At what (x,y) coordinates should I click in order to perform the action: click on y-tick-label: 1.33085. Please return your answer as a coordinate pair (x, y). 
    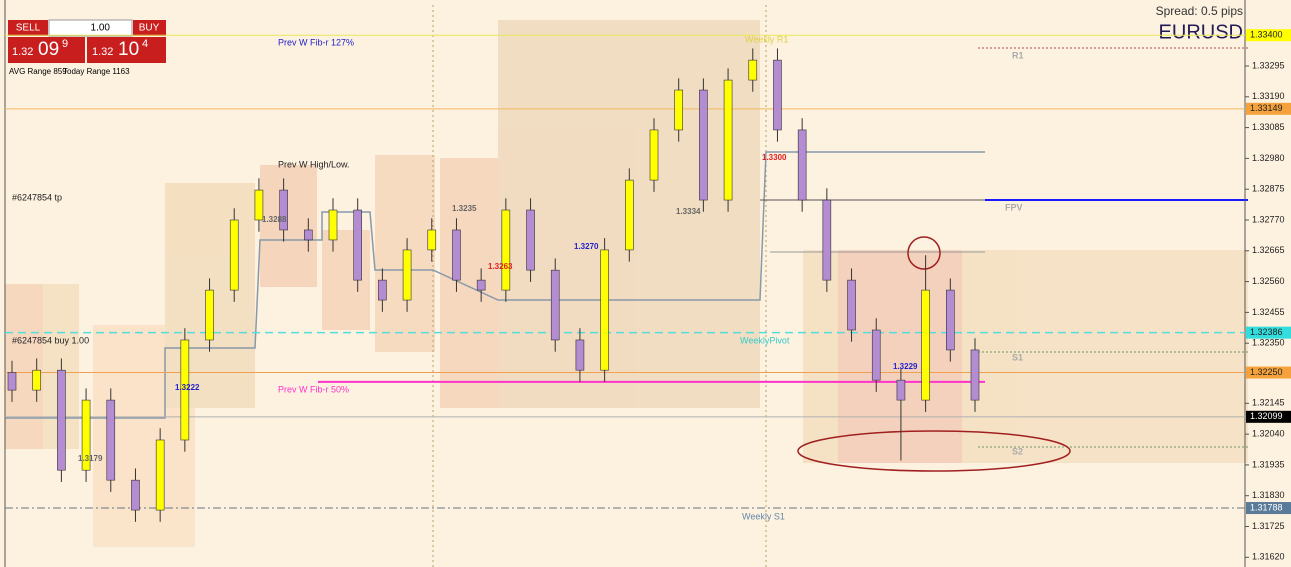
    Looking at the image, I should click on (1268, 127).